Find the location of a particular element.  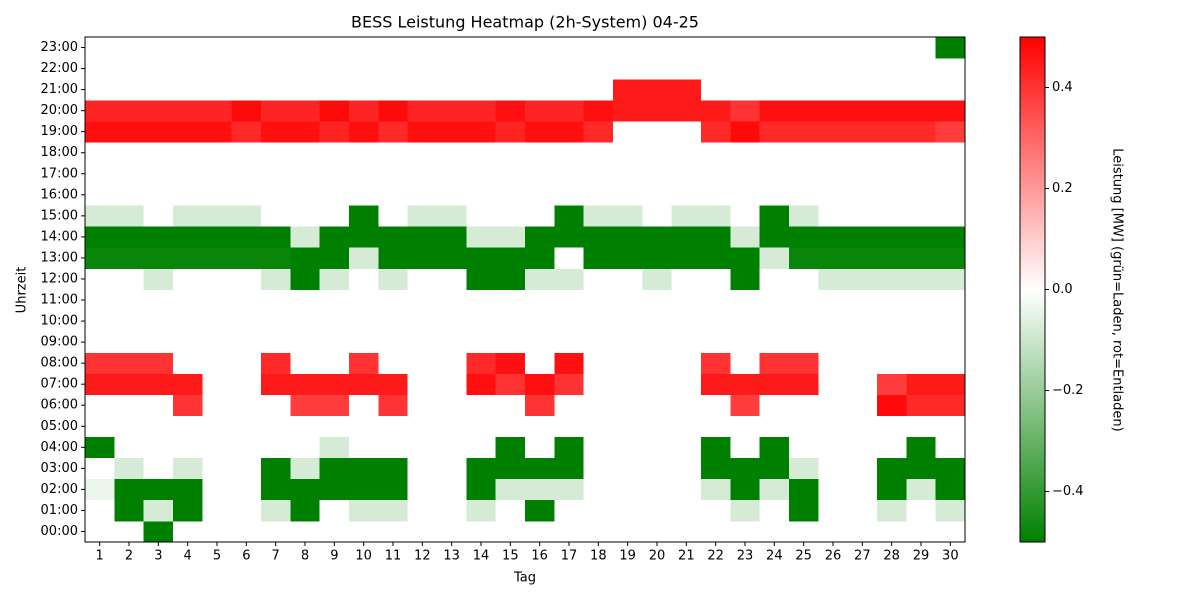

y-tick-label: 17:00 is located at coordinates (59, 173).